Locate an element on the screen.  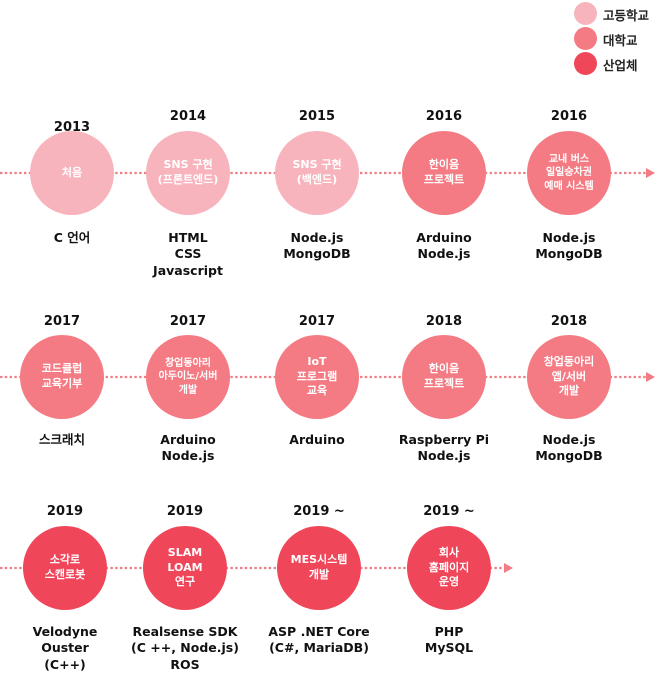
legend-label: 산업체 is located at coordinates (620, 65).